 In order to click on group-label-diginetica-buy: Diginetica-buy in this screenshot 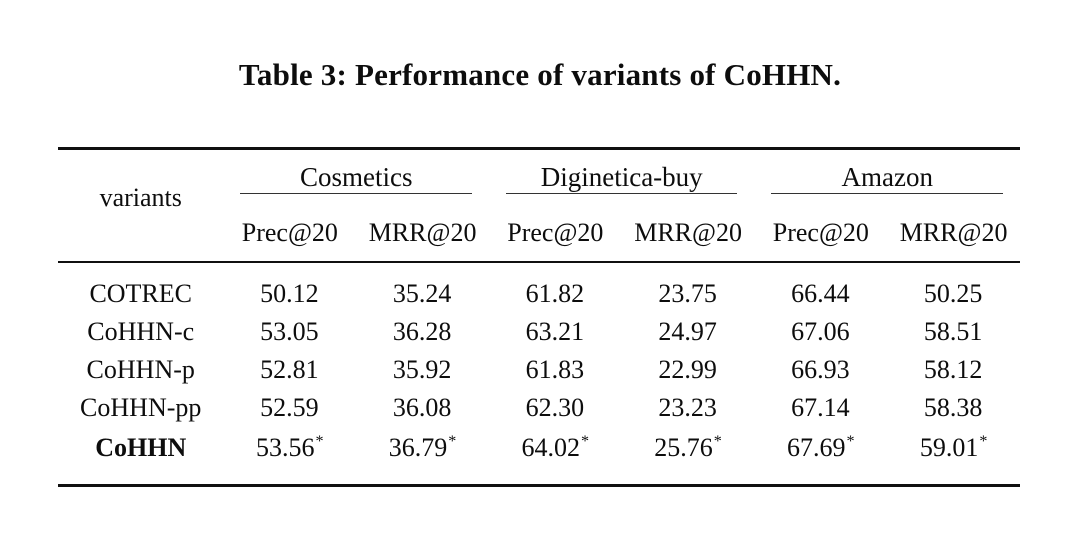, I will do `click(621, 178)`.